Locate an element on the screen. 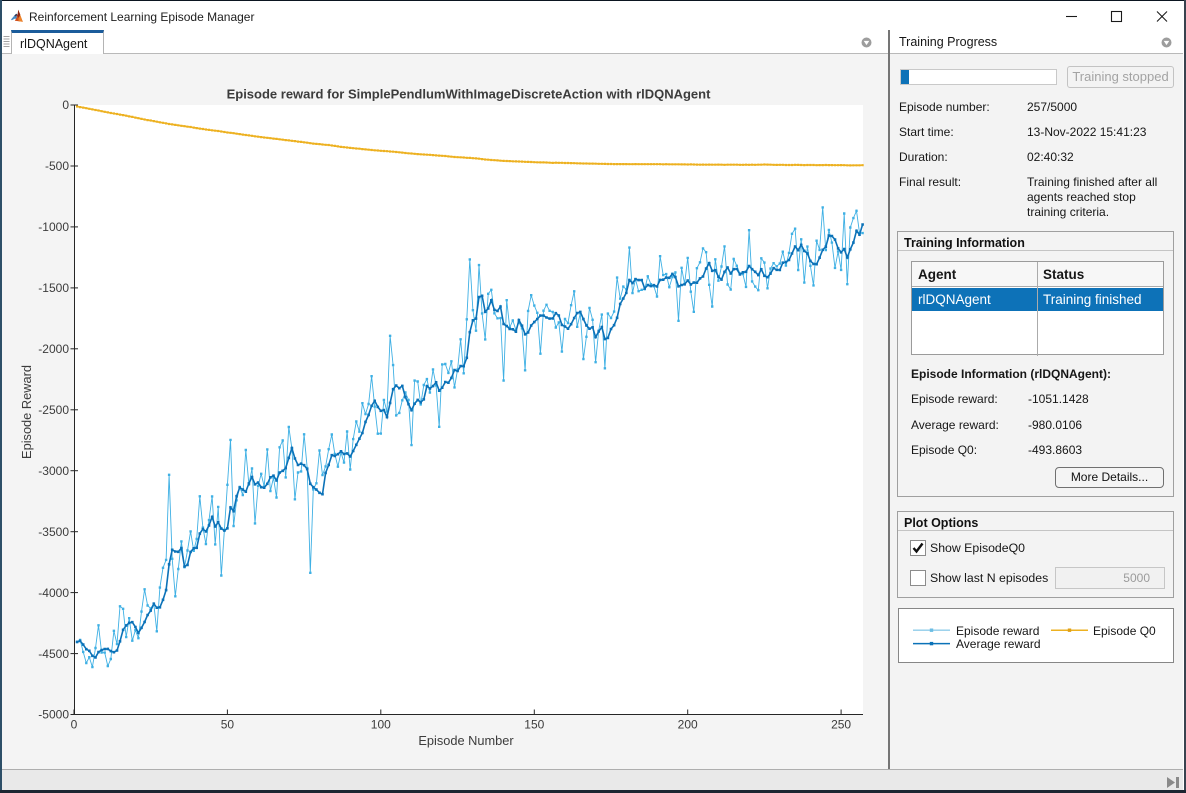 This screenshot has height=793, width=1186. svg-text: -500 is located at coordinates (57, 166).